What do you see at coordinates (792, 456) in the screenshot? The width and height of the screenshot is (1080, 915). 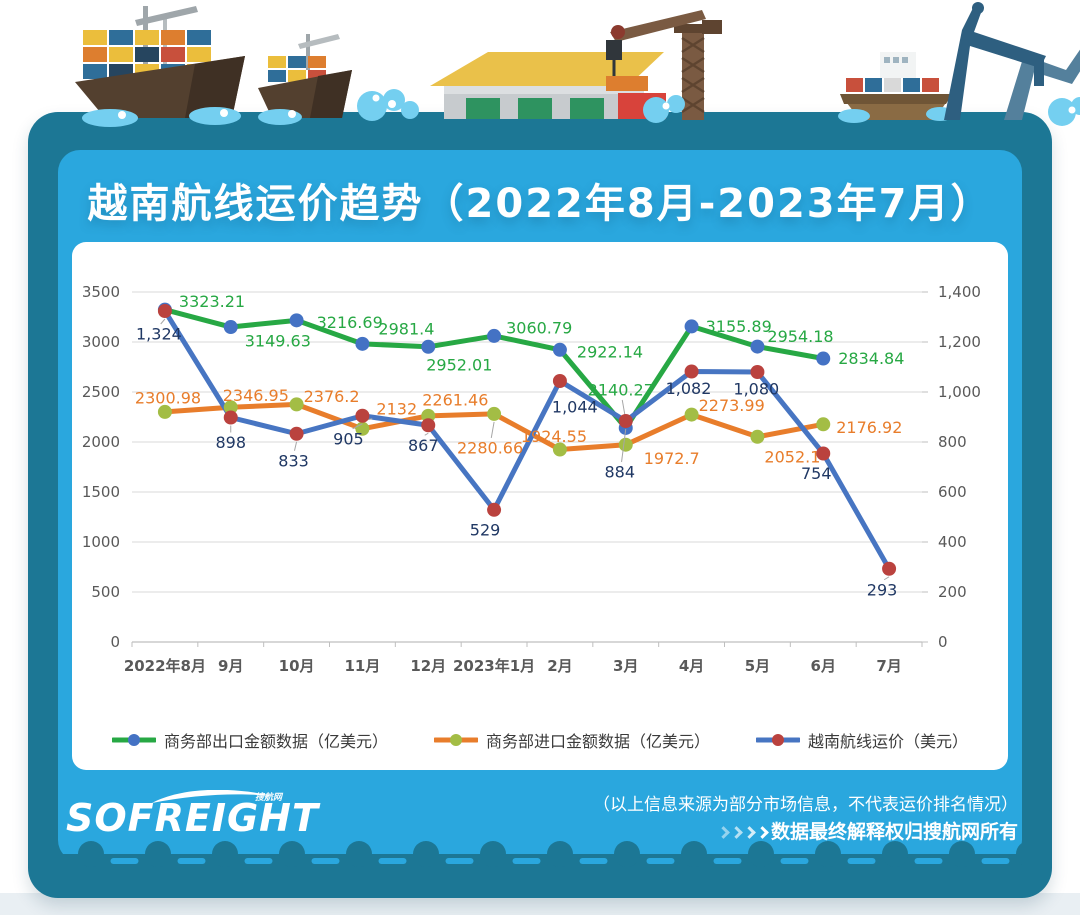 I see `data-label: 2052.1` at bounding box center [792, 456].